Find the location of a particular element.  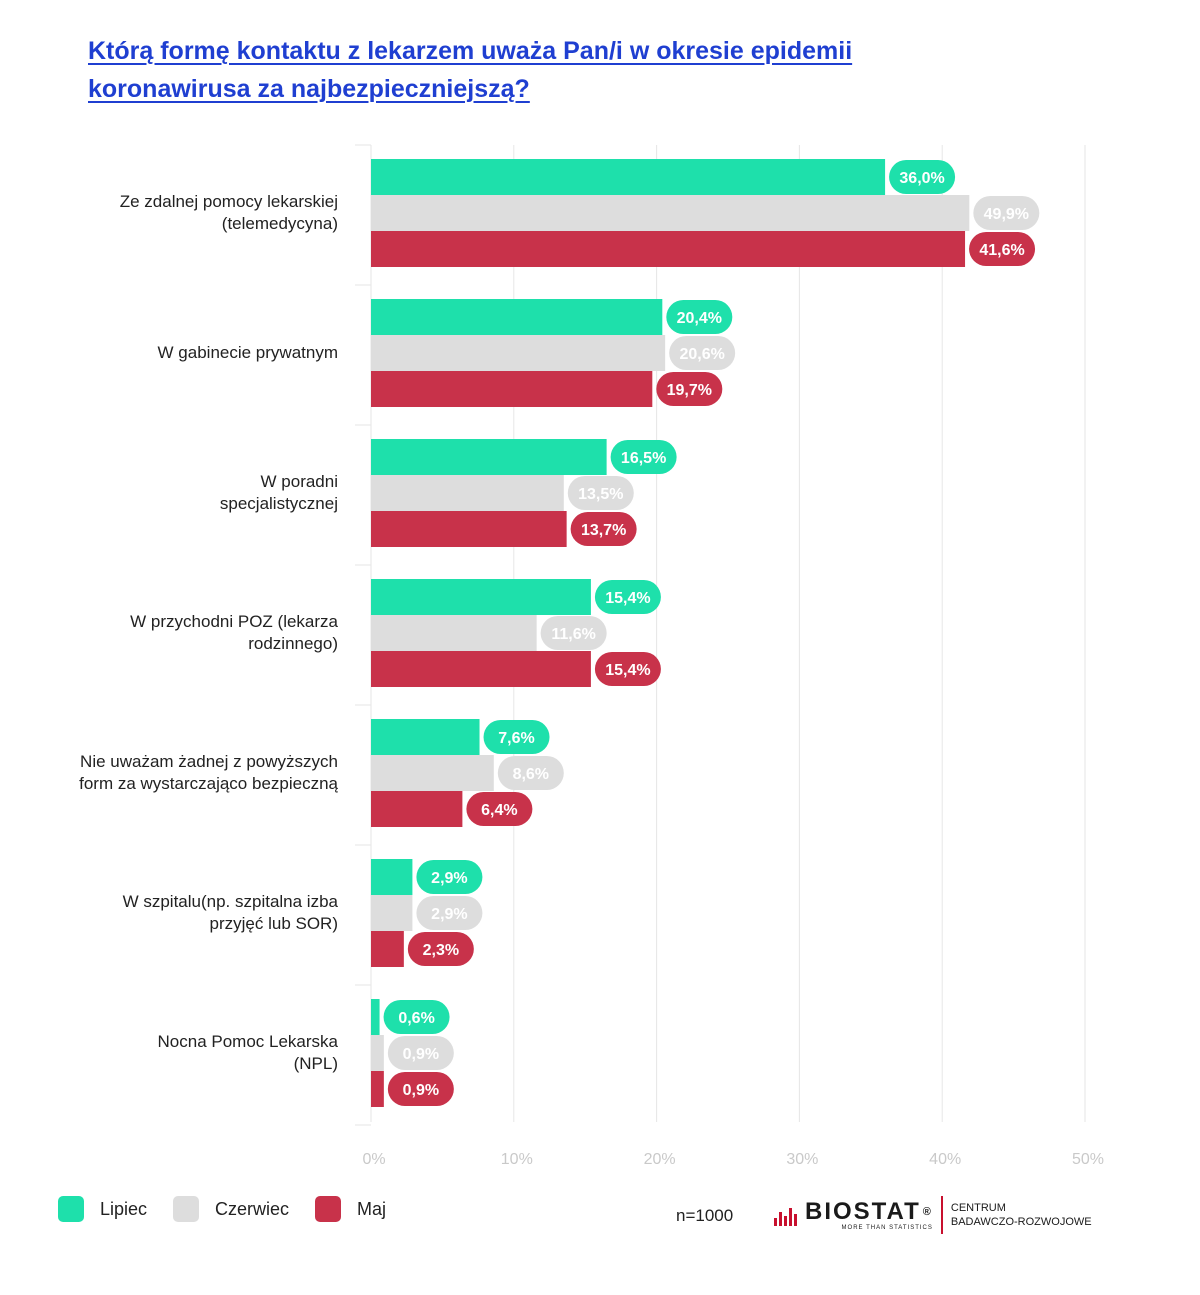

value-label-czerwiec: 0,9% is located at coordinates (421, 1054).